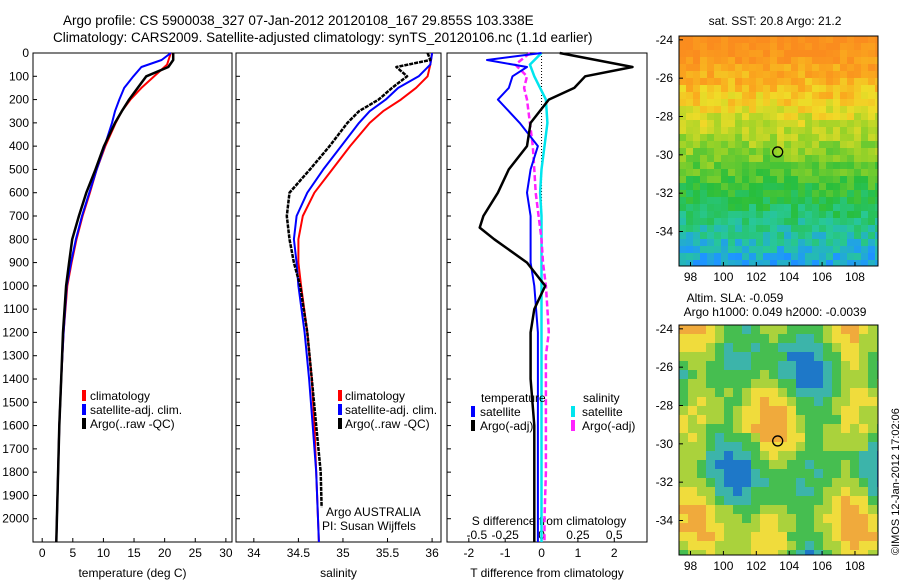 The image size is (900, 580). What do you see at coordinates (468, 553) in the screenshot?
I see `tdiff-x-tick-label: -2` at bounding box center [468, 553].